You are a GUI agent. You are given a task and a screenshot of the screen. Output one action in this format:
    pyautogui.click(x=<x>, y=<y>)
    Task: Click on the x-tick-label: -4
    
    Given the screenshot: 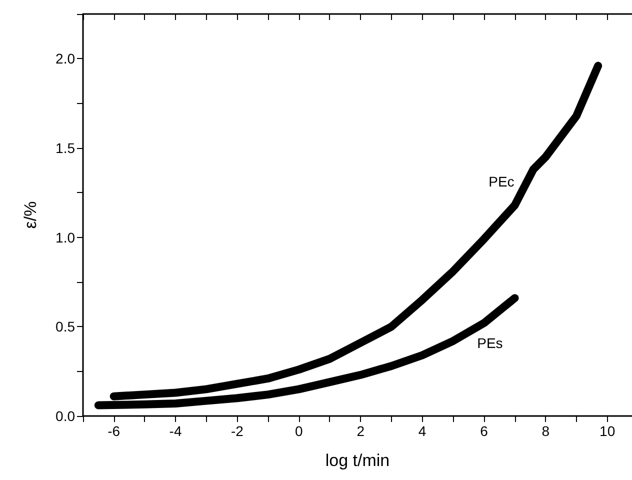 What is the action you would take?
    pyautogui.click(x=175, y=431)
    